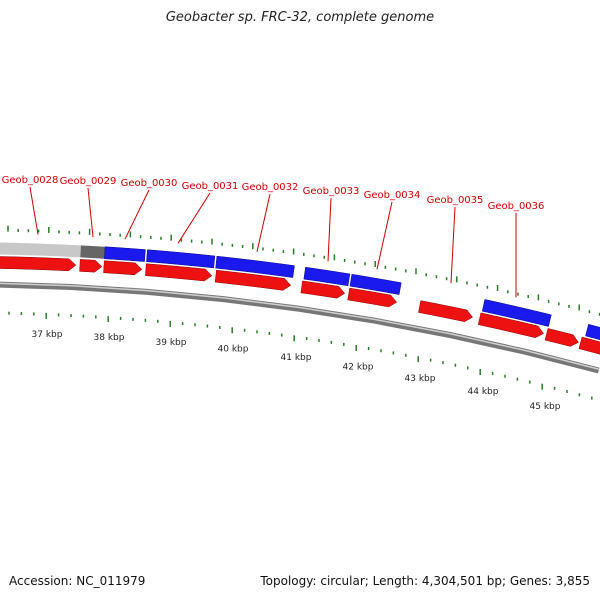 This screenshot has width=600, height=600. Describe the element at coordinates (233, 350) in the screenshot. I see `scale-label: 40 kbp` at that location.